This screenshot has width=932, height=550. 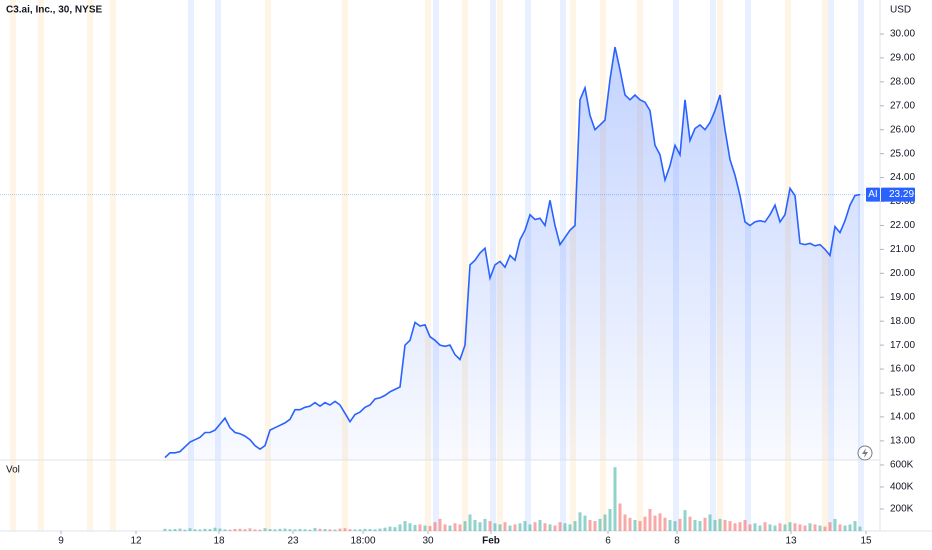 I want to click on y-tick-label: 27.00, so click(x=902, y=105).